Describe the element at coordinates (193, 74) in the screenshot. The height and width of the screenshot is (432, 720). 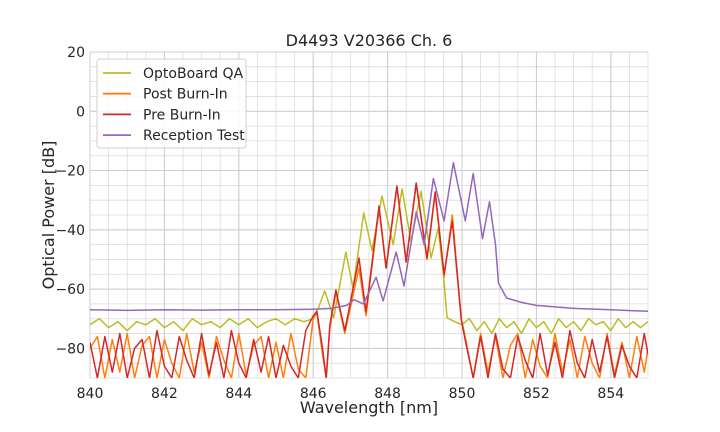
I see `legend-label: OptoBoard QA` at that location.